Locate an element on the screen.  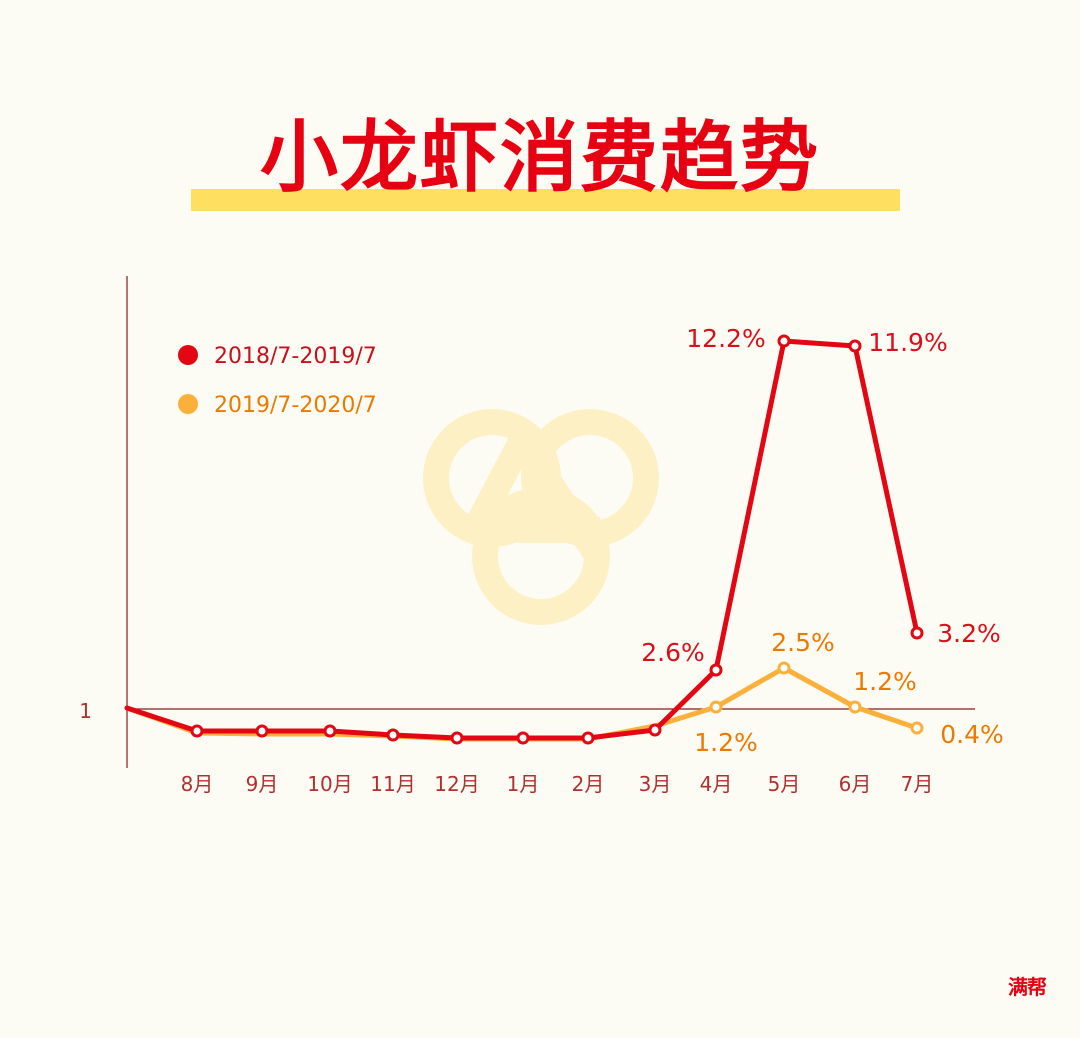
brand-logo-text: 满帮 is located at coordinates (1027, 987).